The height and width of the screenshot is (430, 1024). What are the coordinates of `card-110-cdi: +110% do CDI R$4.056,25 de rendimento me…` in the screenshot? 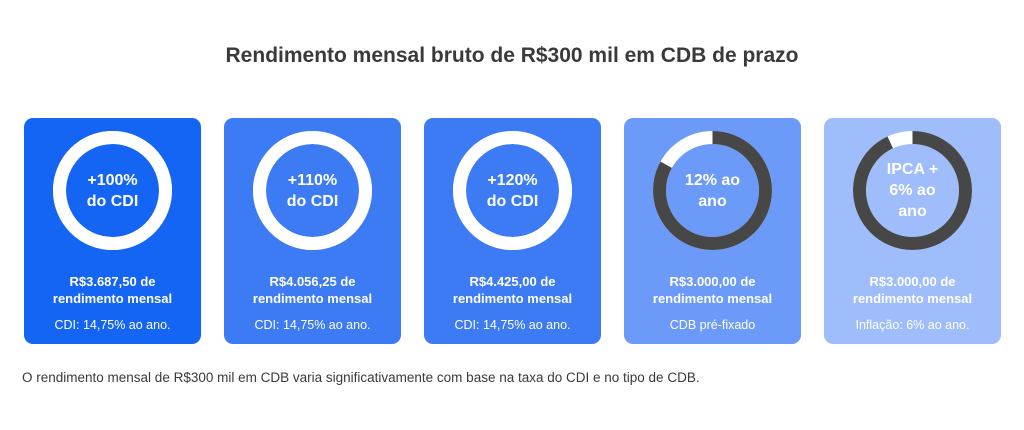 It's located at (312, 231).